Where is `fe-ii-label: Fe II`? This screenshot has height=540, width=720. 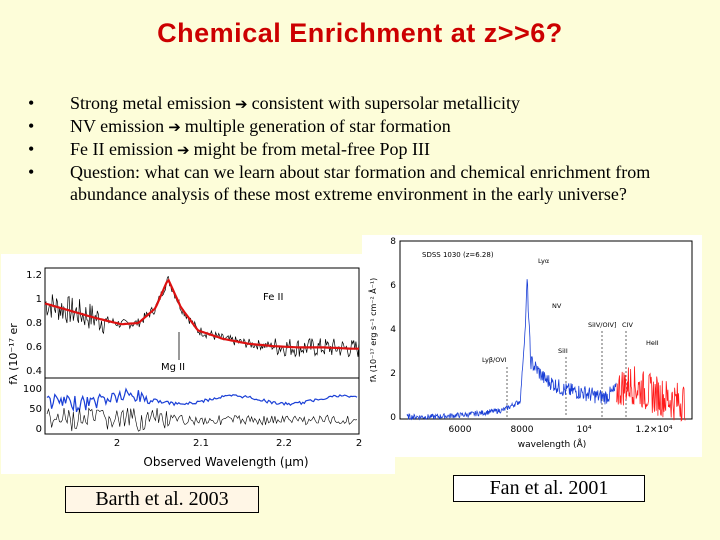 fe-ii-label: Fe II is located at coordinates (273, 297).